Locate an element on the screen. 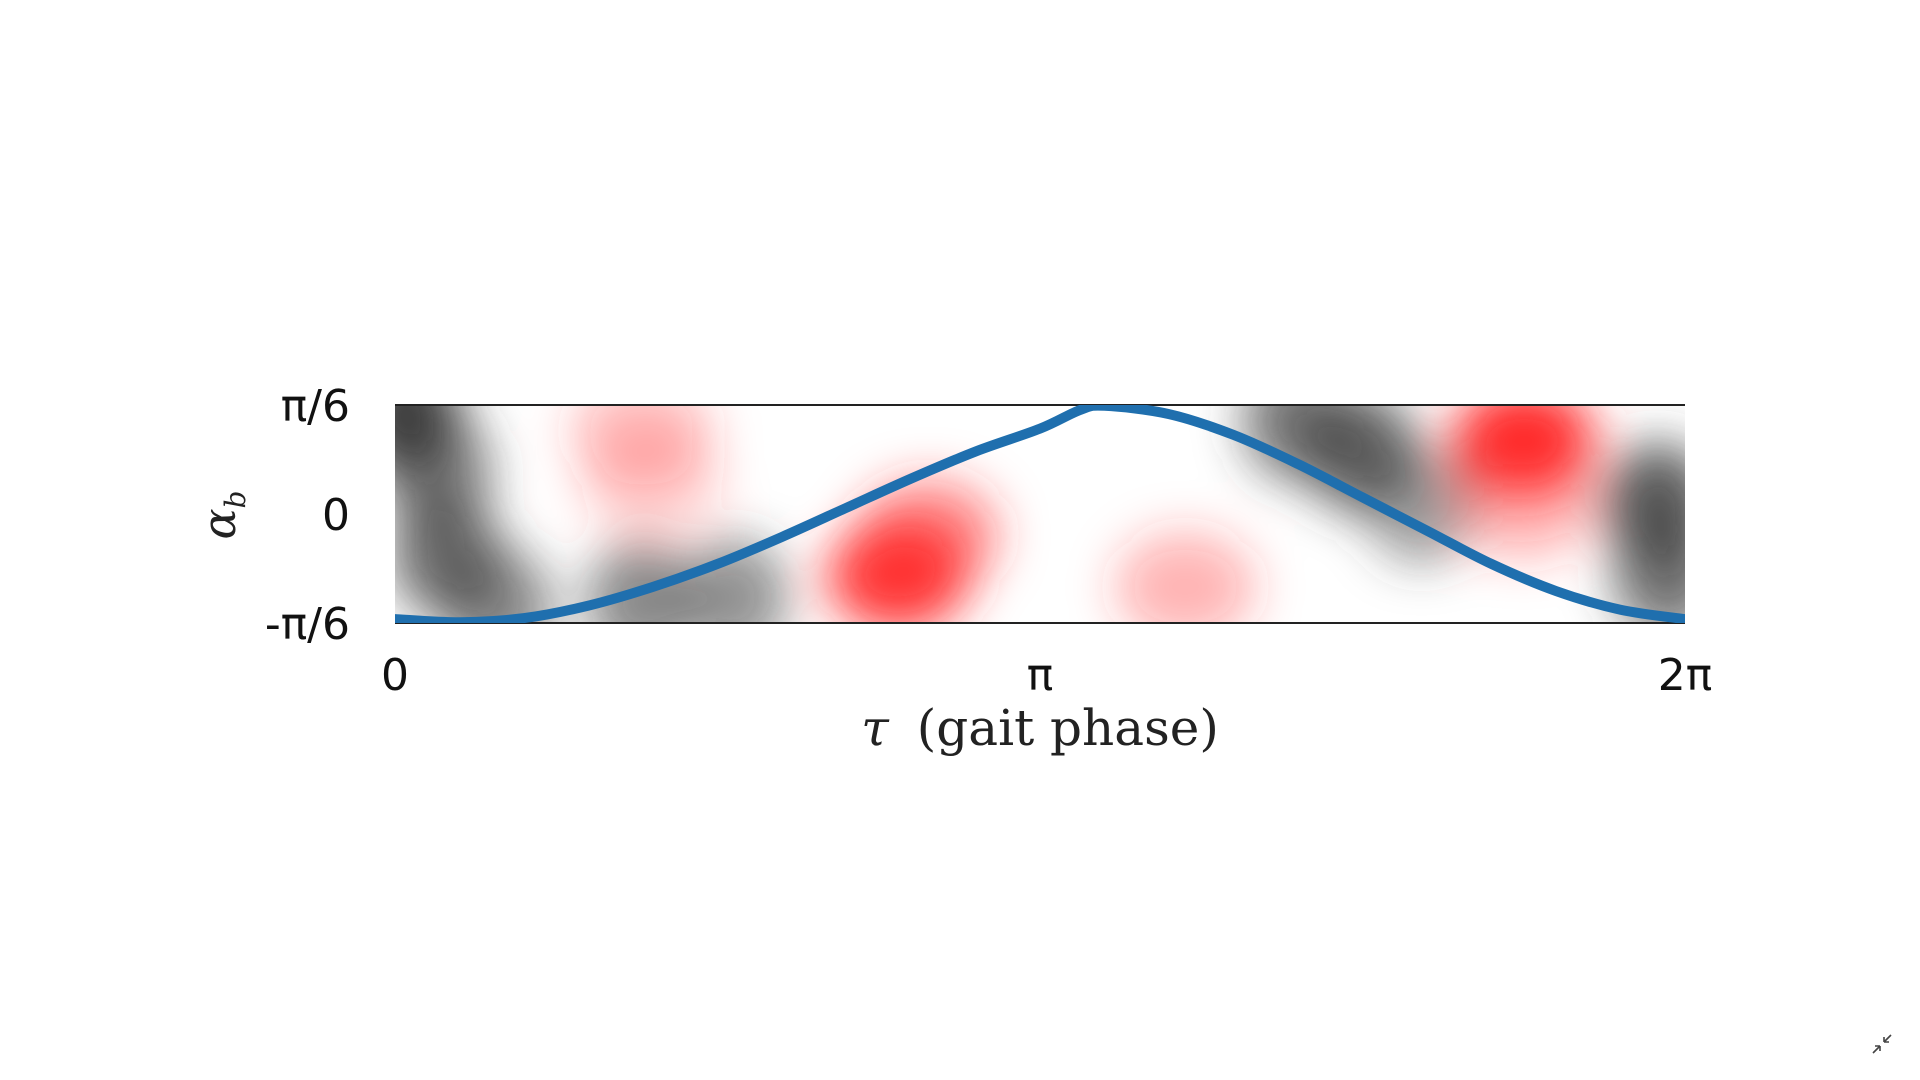  heatmap-background is located at coordinates (1040, 514).